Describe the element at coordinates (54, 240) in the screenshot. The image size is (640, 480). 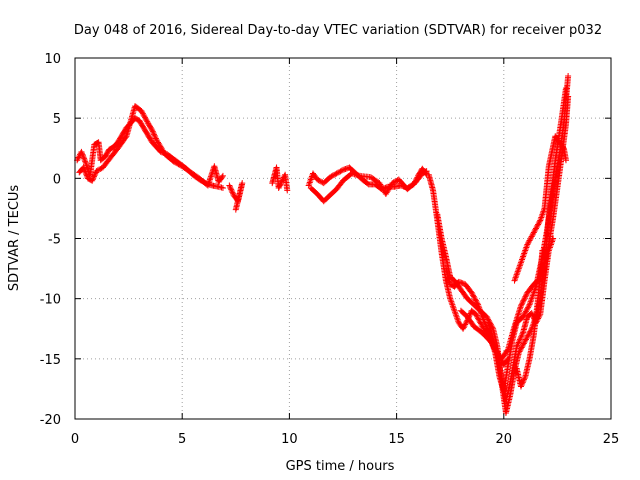
I see `y-tick-label: -5` at that location.